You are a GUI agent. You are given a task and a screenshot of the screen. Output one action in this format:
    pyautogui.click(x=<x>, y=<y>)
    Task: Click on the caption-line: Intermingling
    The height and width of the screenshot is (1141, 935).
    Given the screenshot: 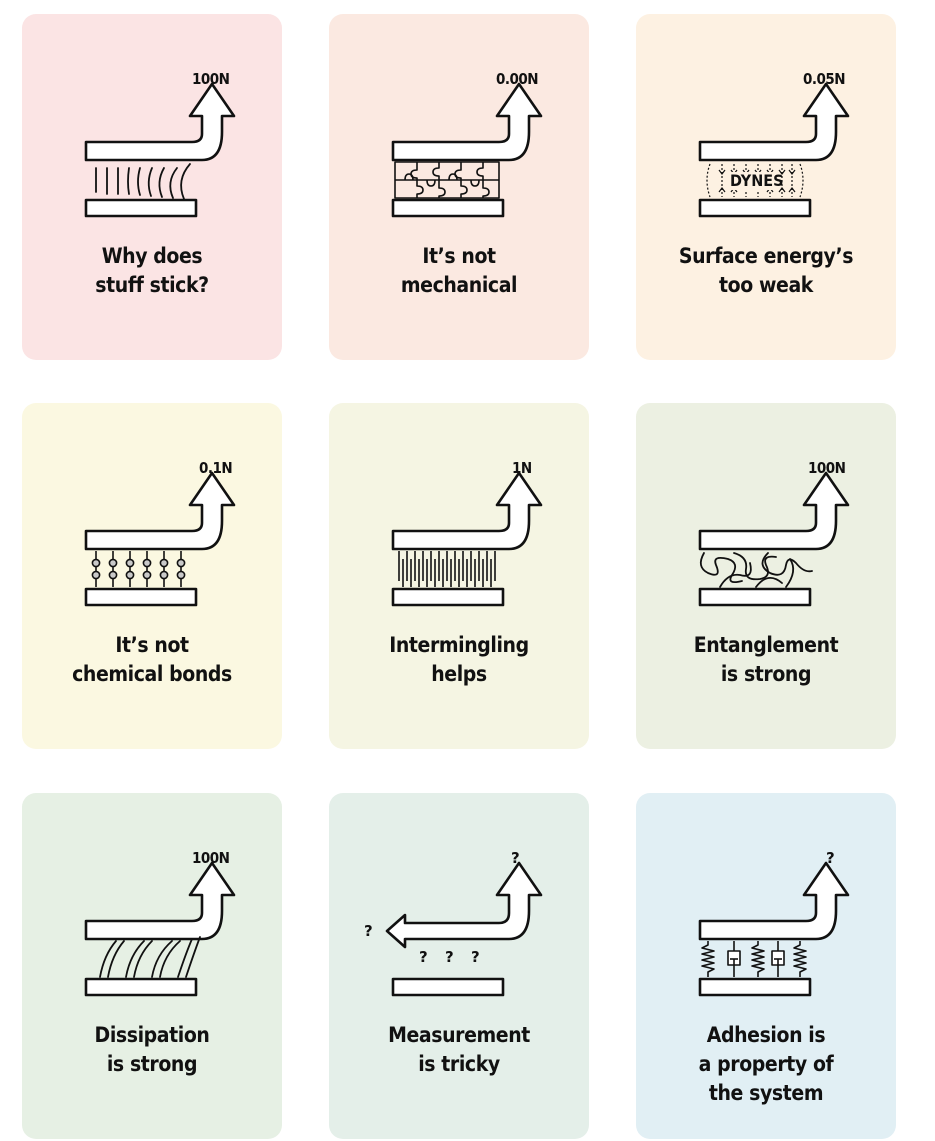 What is the action you would take?
    pyautogui.click(x=459, y=645)
    